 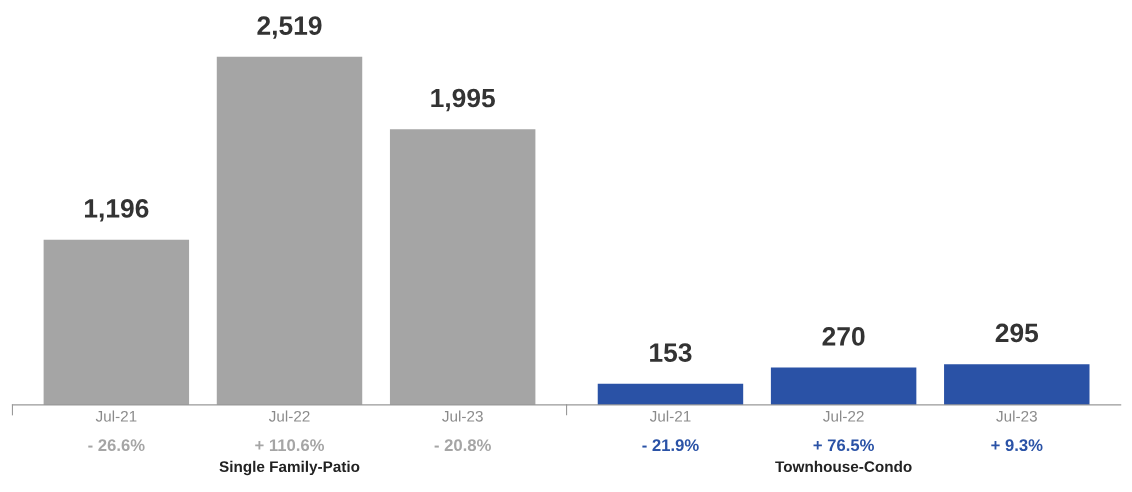 I want to click on text: + 110.6%, so click(x=290, y=445).